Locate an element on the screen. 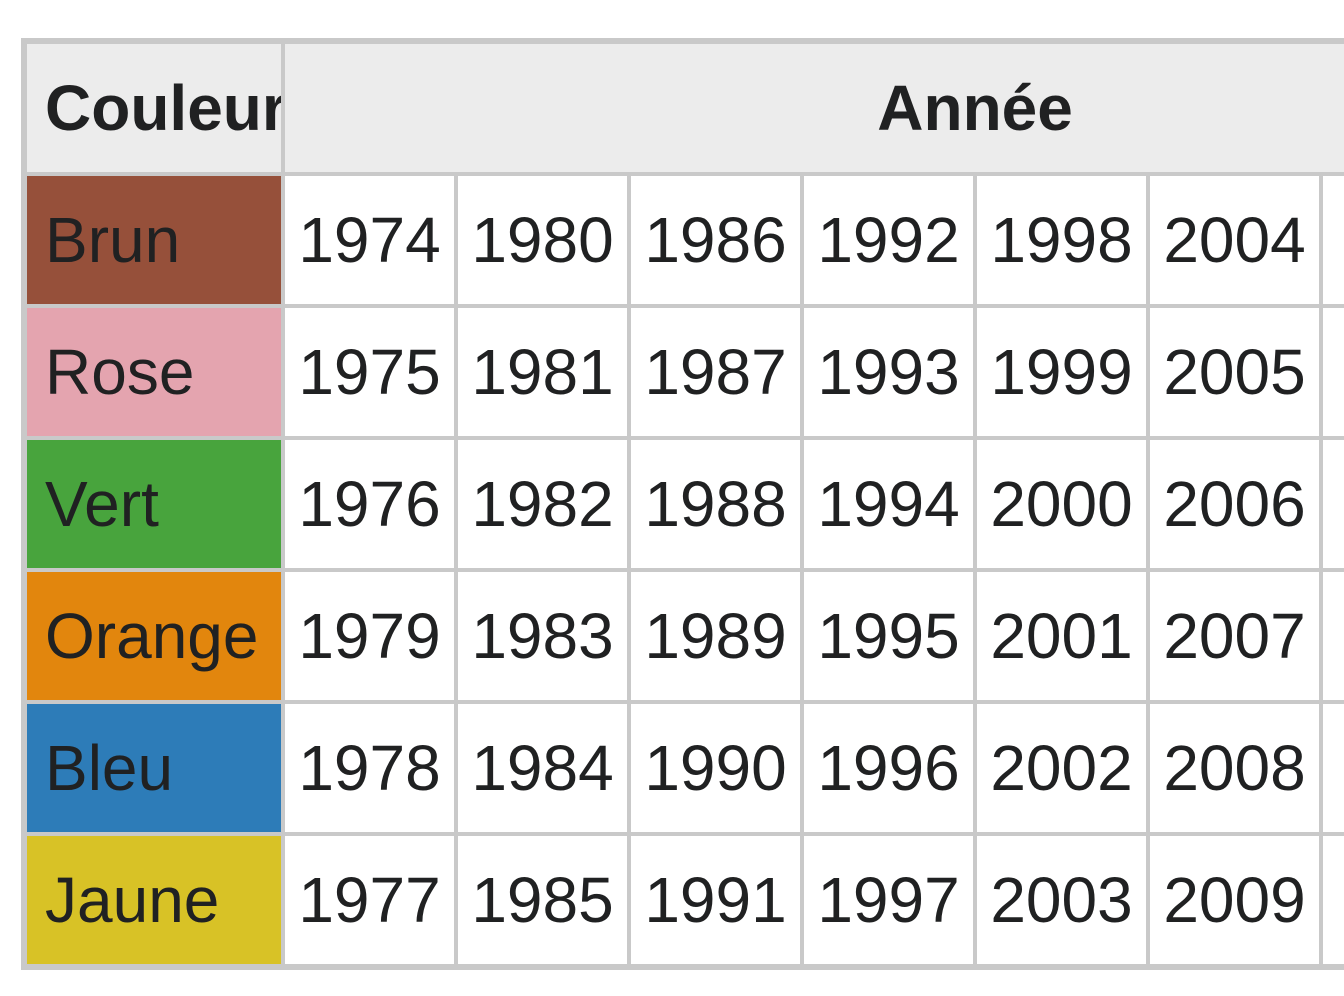 Image resolution: width=1344 pixels, height=996 pixels. color-cell-brun: Brun is located at coordinates (154, 240).